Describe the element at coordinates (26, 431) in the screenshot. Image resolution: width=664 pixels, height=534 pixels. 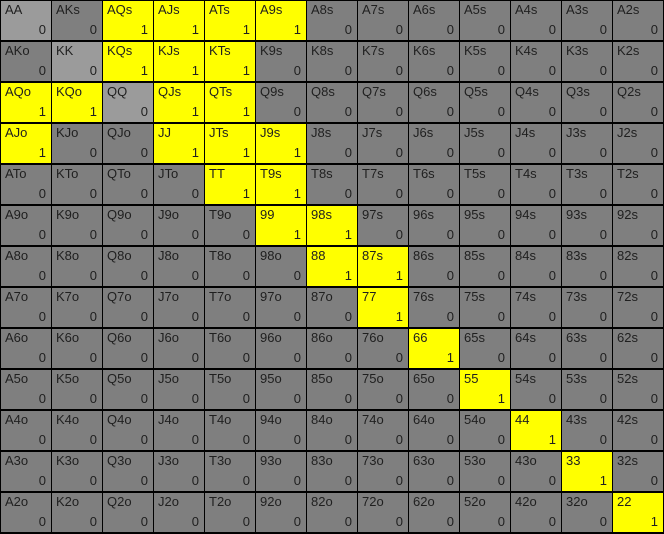
I see `cell-A4o: A4o 0` at that location.